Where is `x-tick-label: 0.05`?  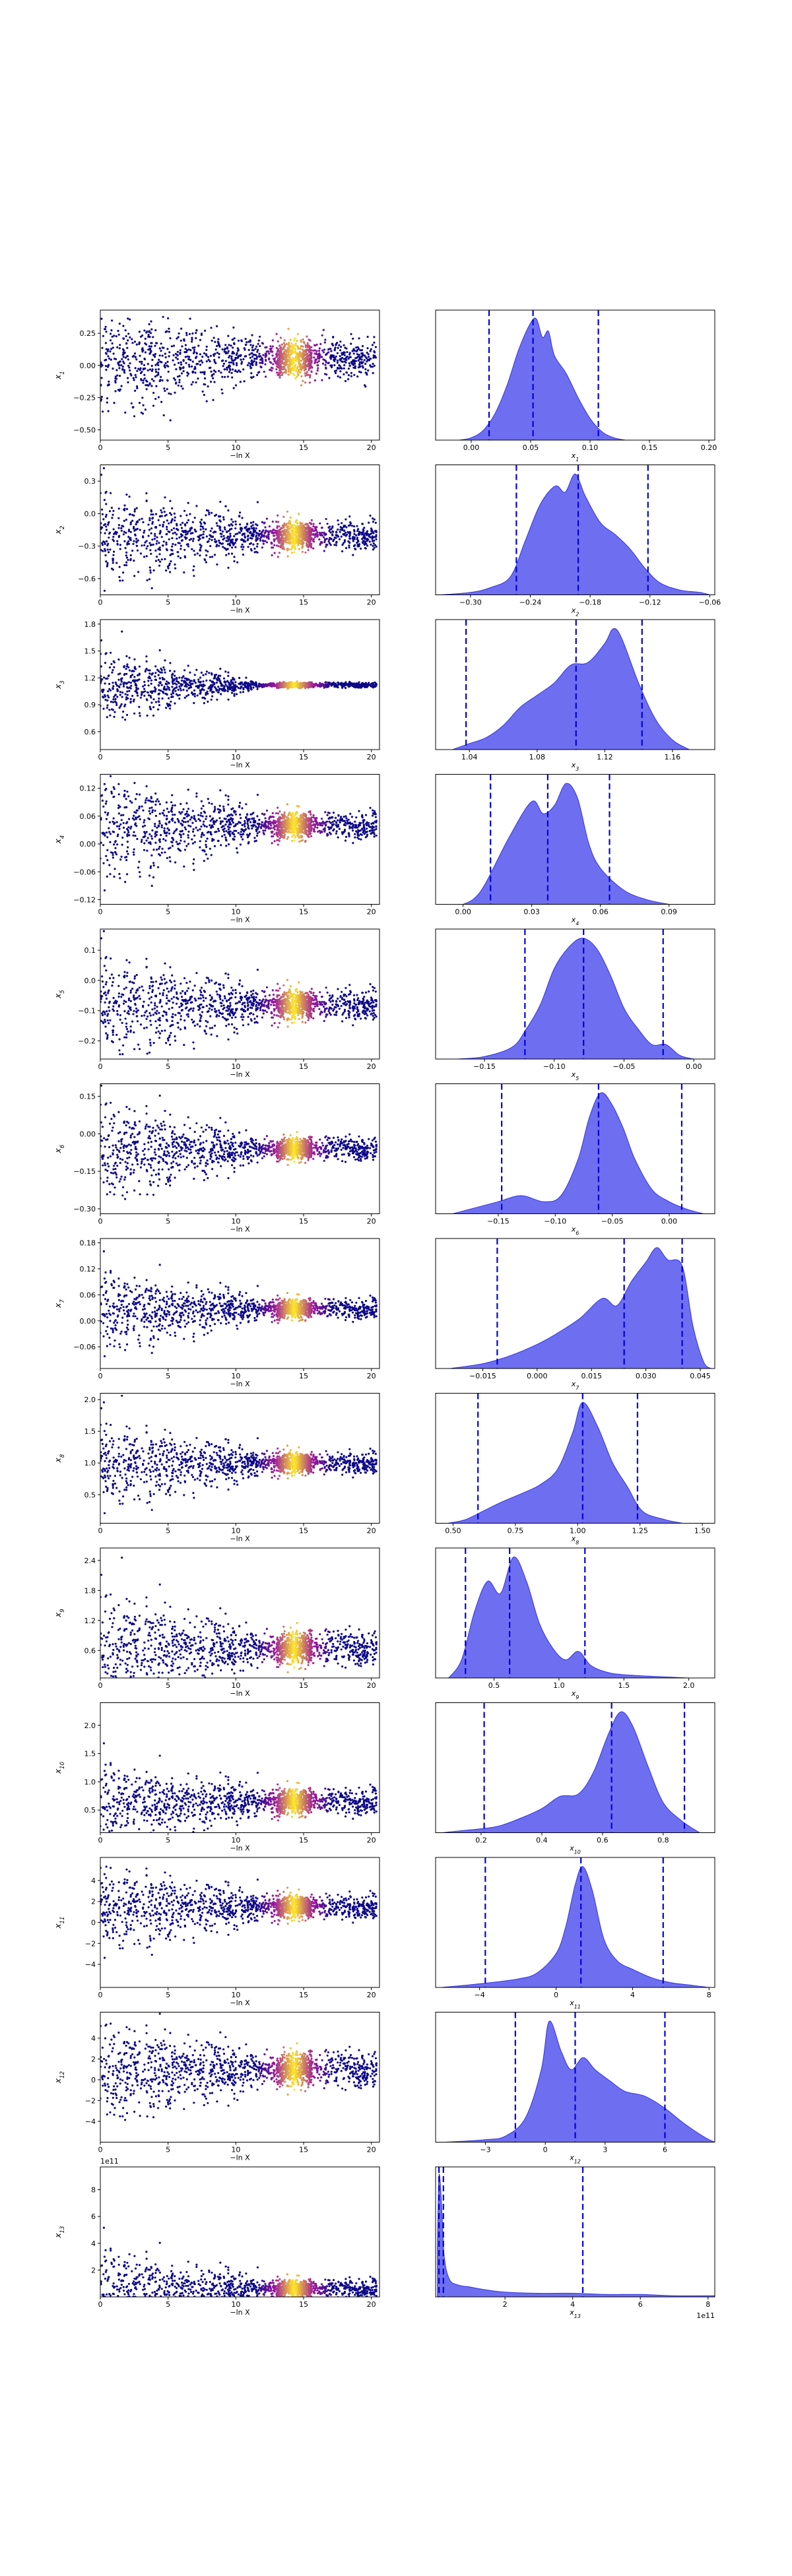 x-tick-label: 0.05 is located at coordinates (531, 447).